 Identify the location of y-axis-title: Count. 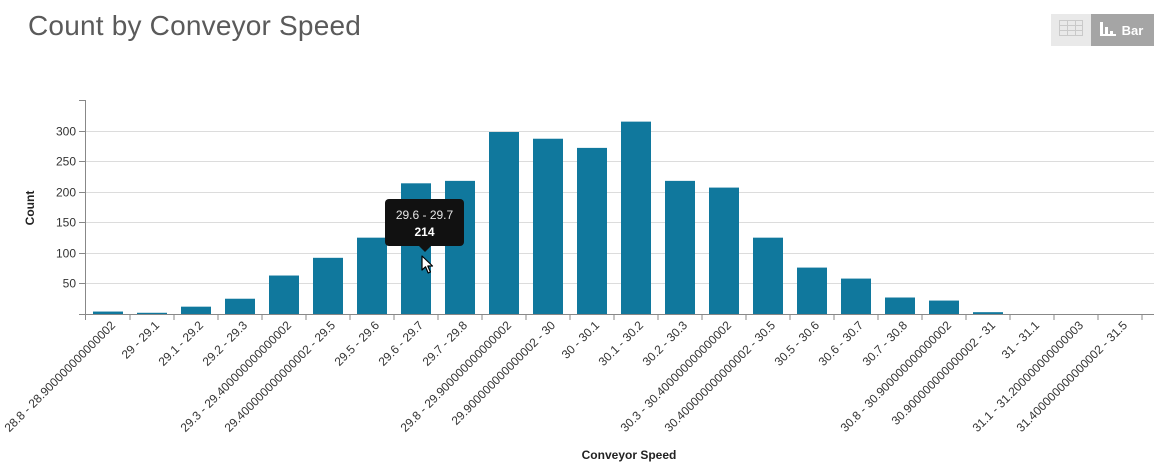
(30, 208).